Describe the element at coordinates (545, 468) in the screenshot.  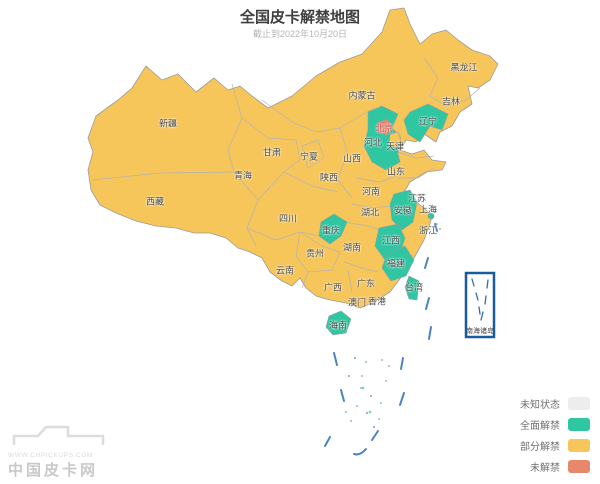
I see `legend-label: 未解禁` at that location.